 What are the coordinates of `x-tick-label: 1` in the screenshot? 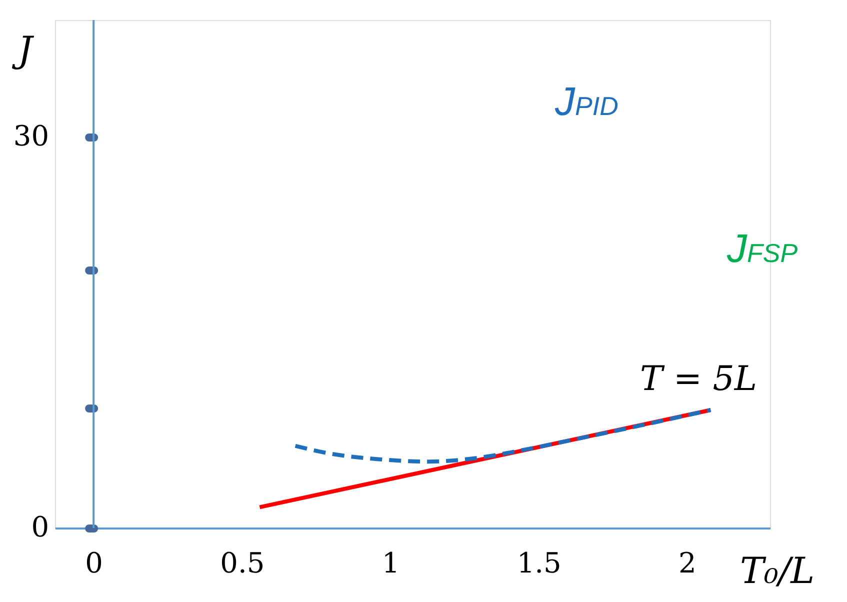 It's located at (391, 563).